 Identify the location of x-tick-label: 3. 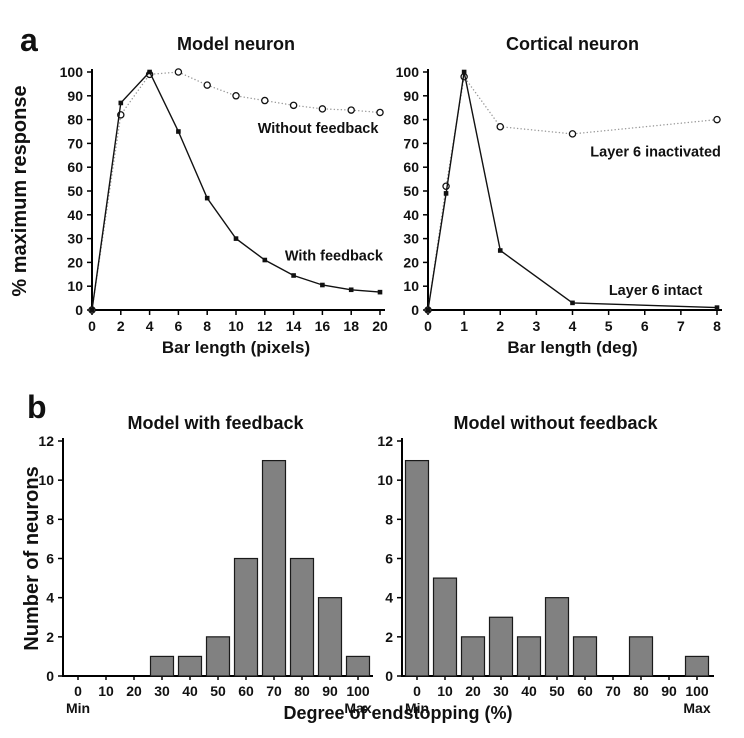
(536, 326).